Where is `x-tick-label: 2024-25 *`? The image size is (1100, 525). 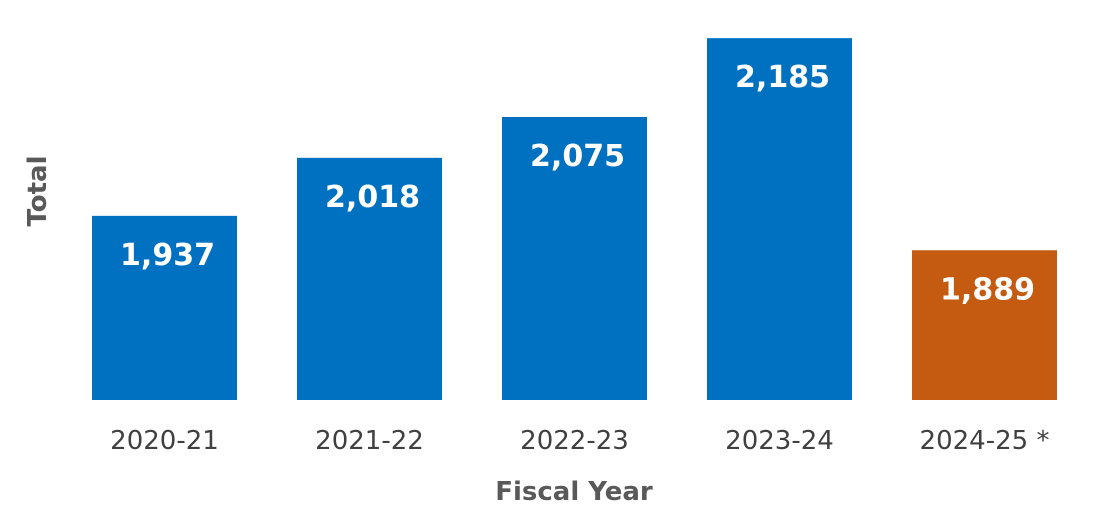 x-tick-label: 2024-25 * is located at coordinates (985, 441).